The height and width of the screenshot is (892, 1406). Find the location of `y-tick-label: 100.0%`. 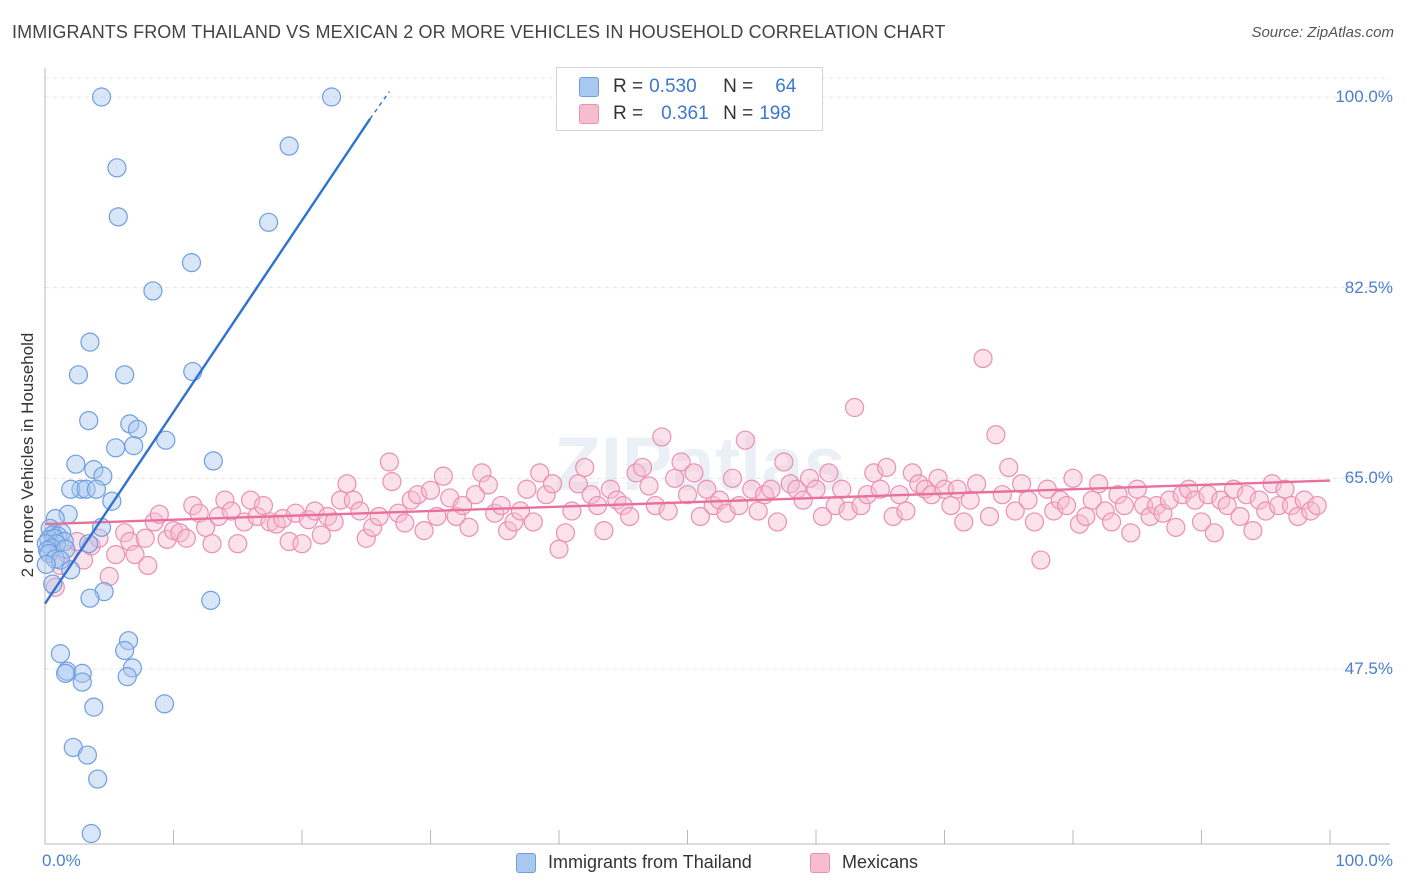

y-tick-label: 100.0% is located at coordinates (1364, 96).